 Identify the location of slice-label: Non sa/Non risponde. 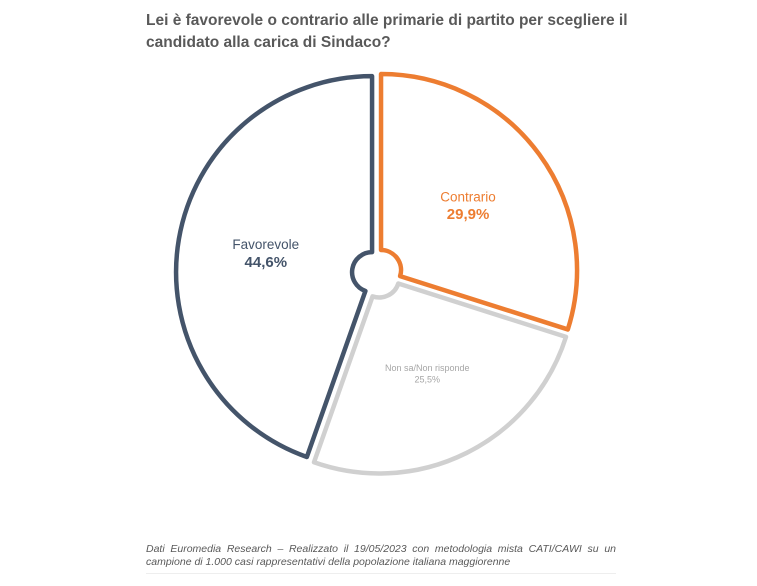
(427, 368).